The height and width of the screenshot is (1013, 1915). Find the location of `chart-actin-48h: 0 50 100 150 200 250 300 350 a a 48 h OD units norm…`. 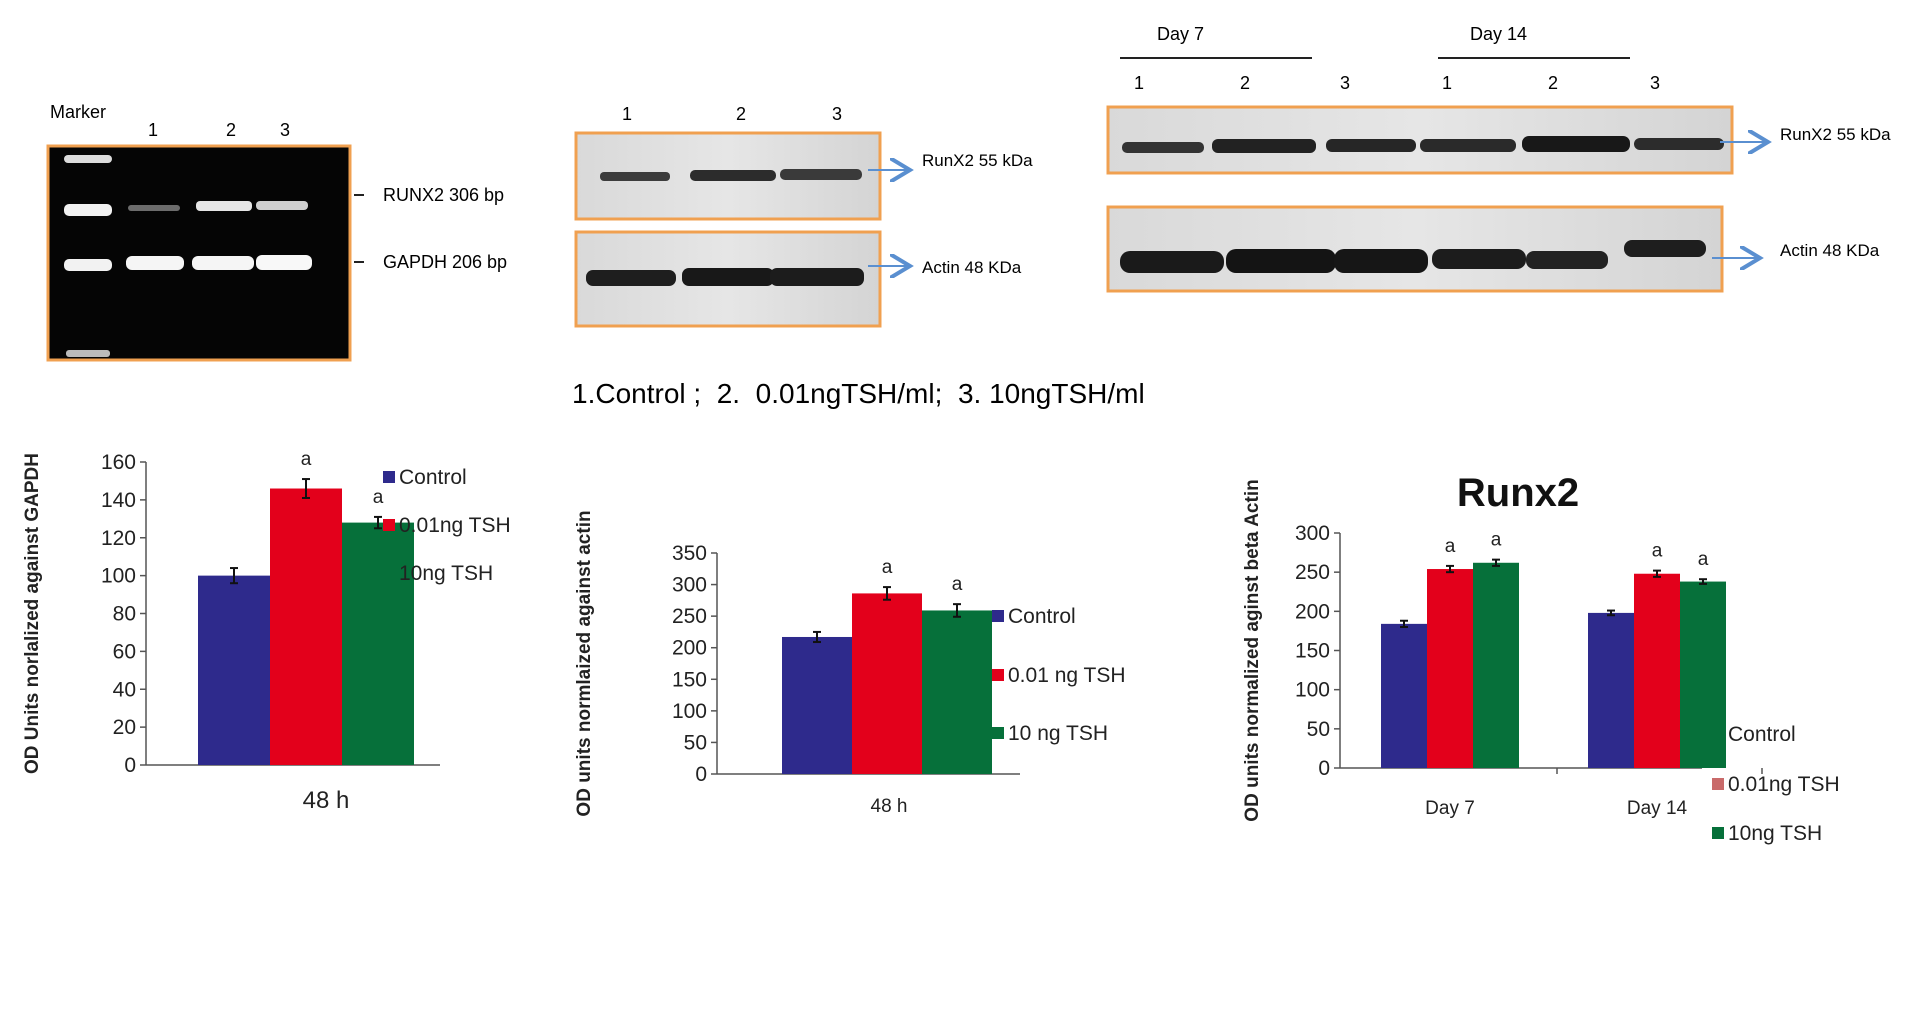

chart-actin-48h: 0 50 100 150 200 250 300 350 a a 48 h OD units norm… is located at coordinates (850, 663).